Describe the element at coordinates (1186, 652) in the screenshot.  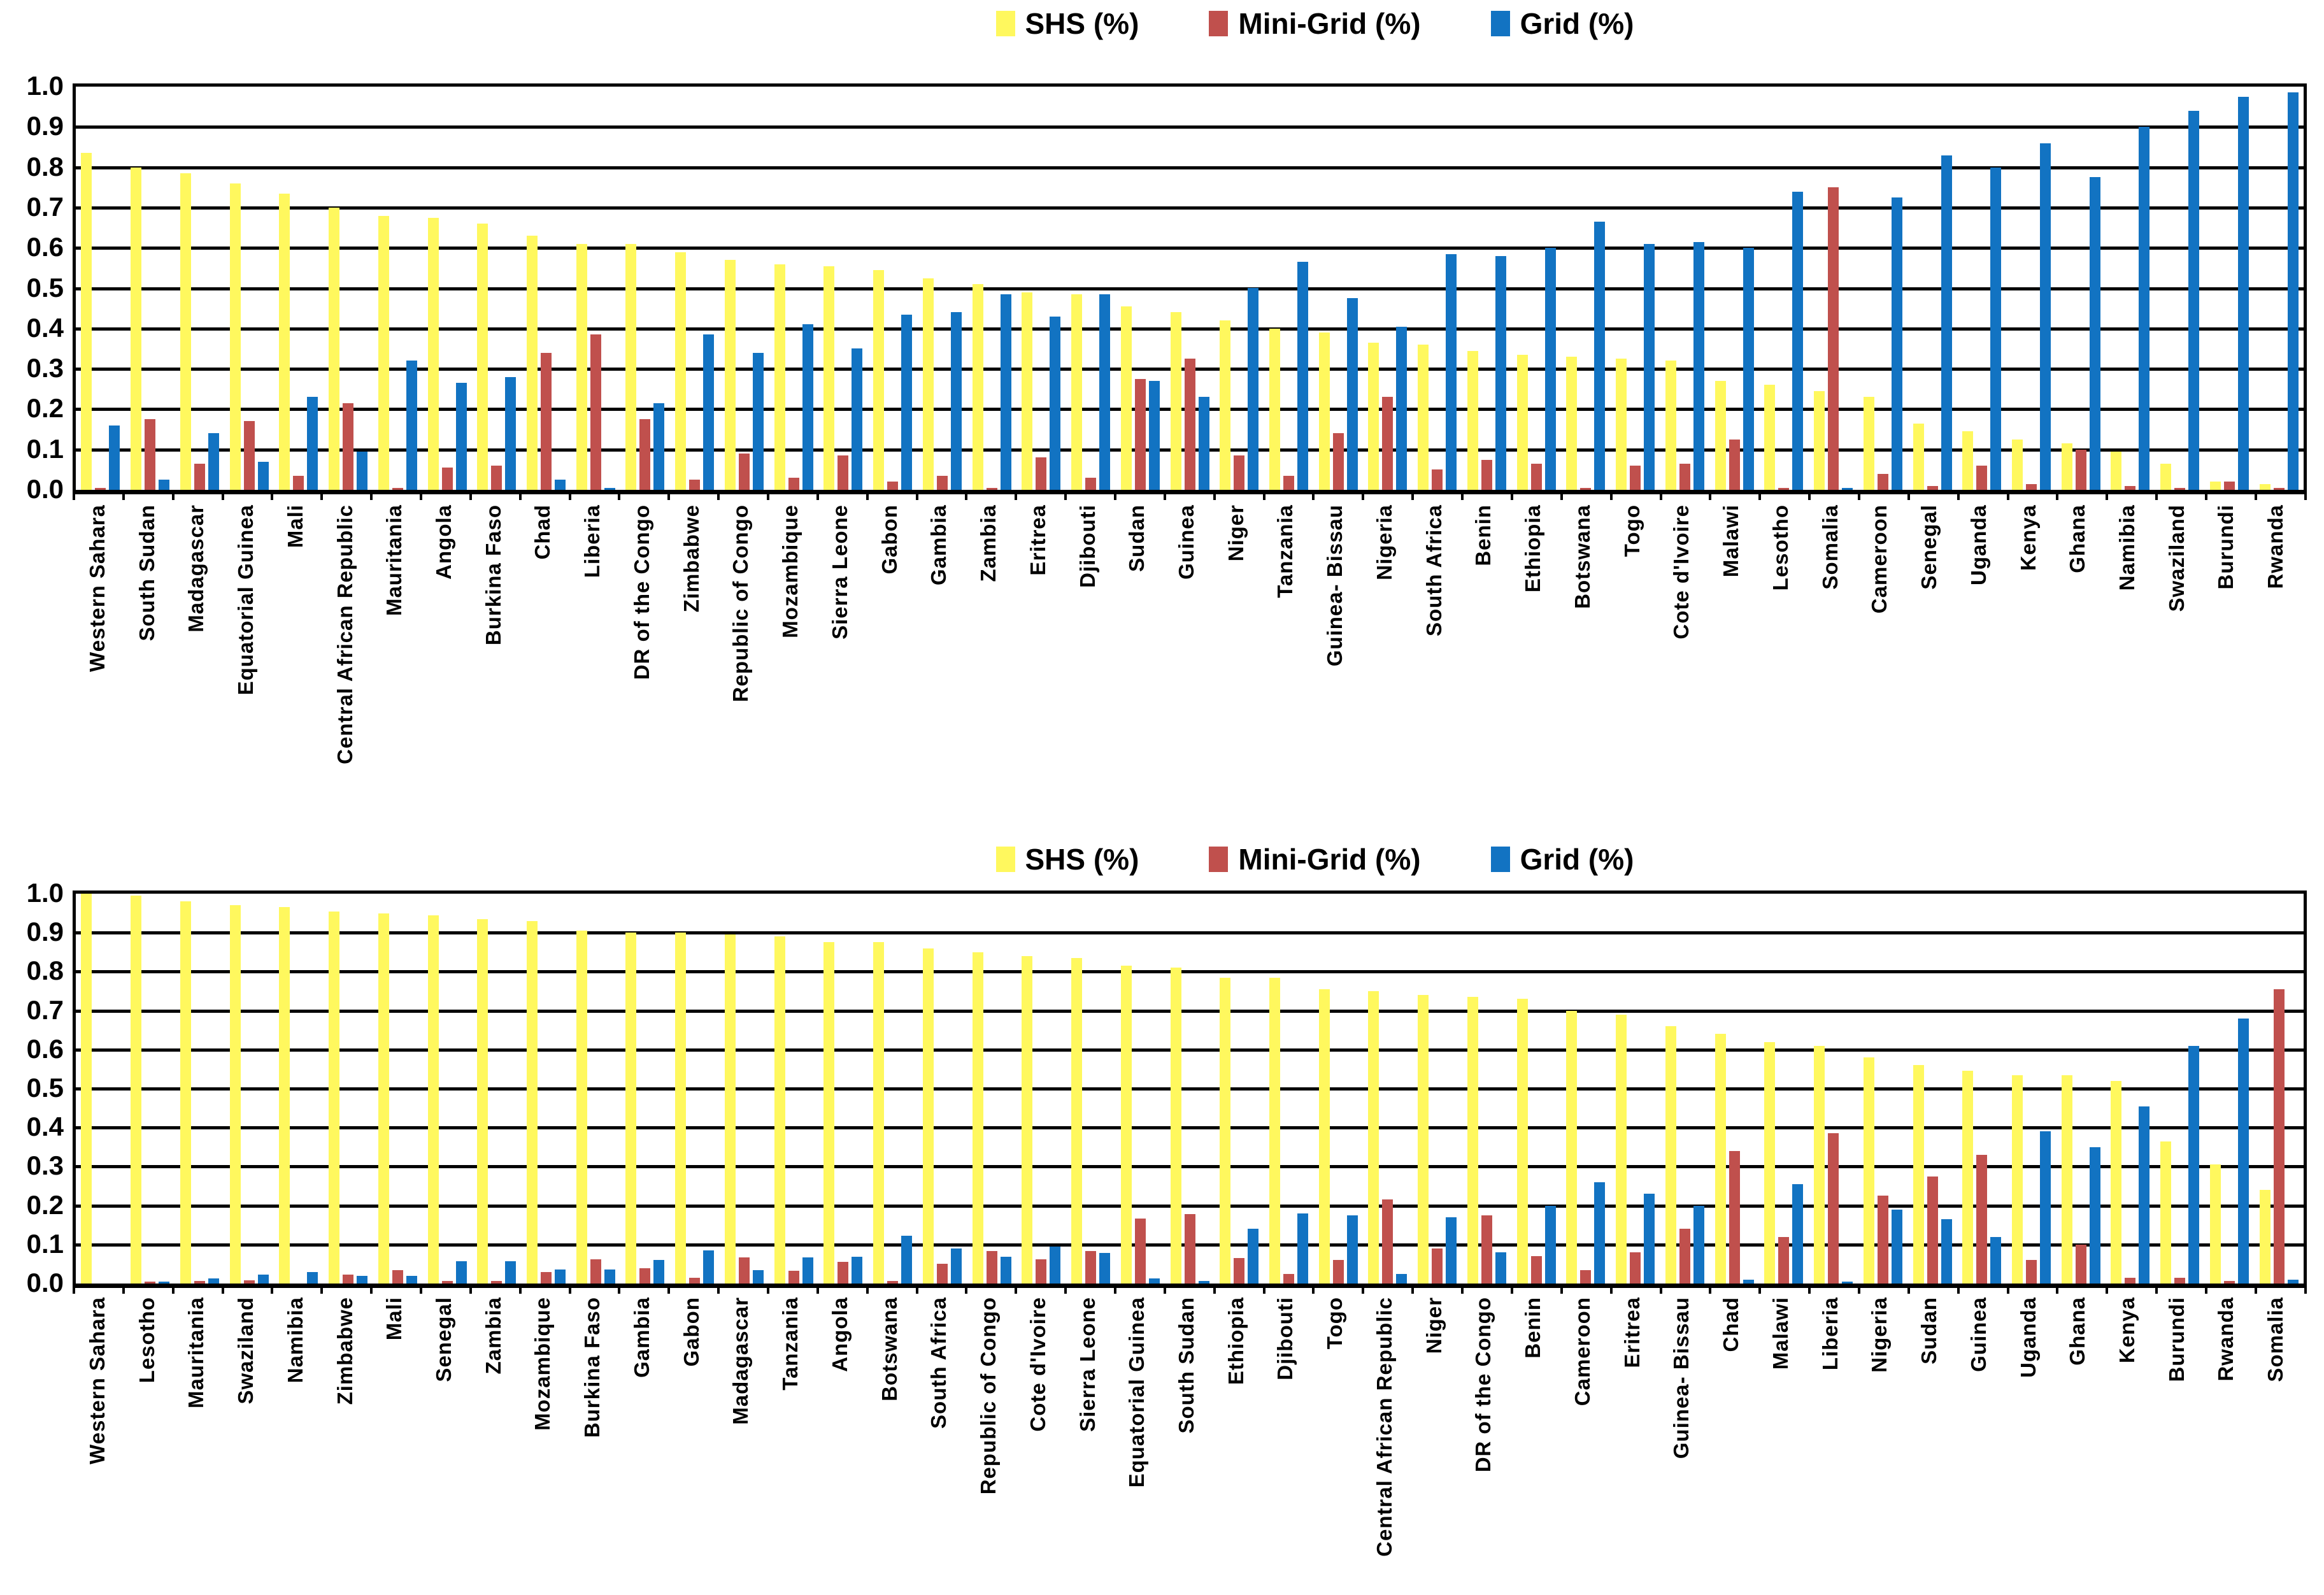
I see `x-axis-label-cell: Guinea` at that location.